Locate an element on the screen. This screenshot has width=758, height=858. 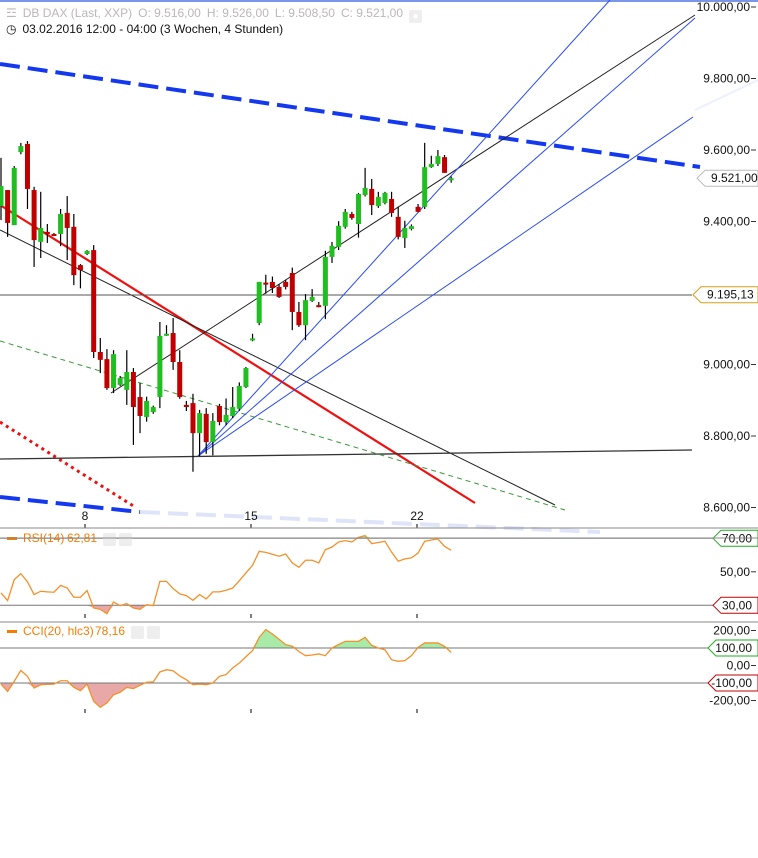
y-tick-label: 50,00 is located at coordinates (735, 572).